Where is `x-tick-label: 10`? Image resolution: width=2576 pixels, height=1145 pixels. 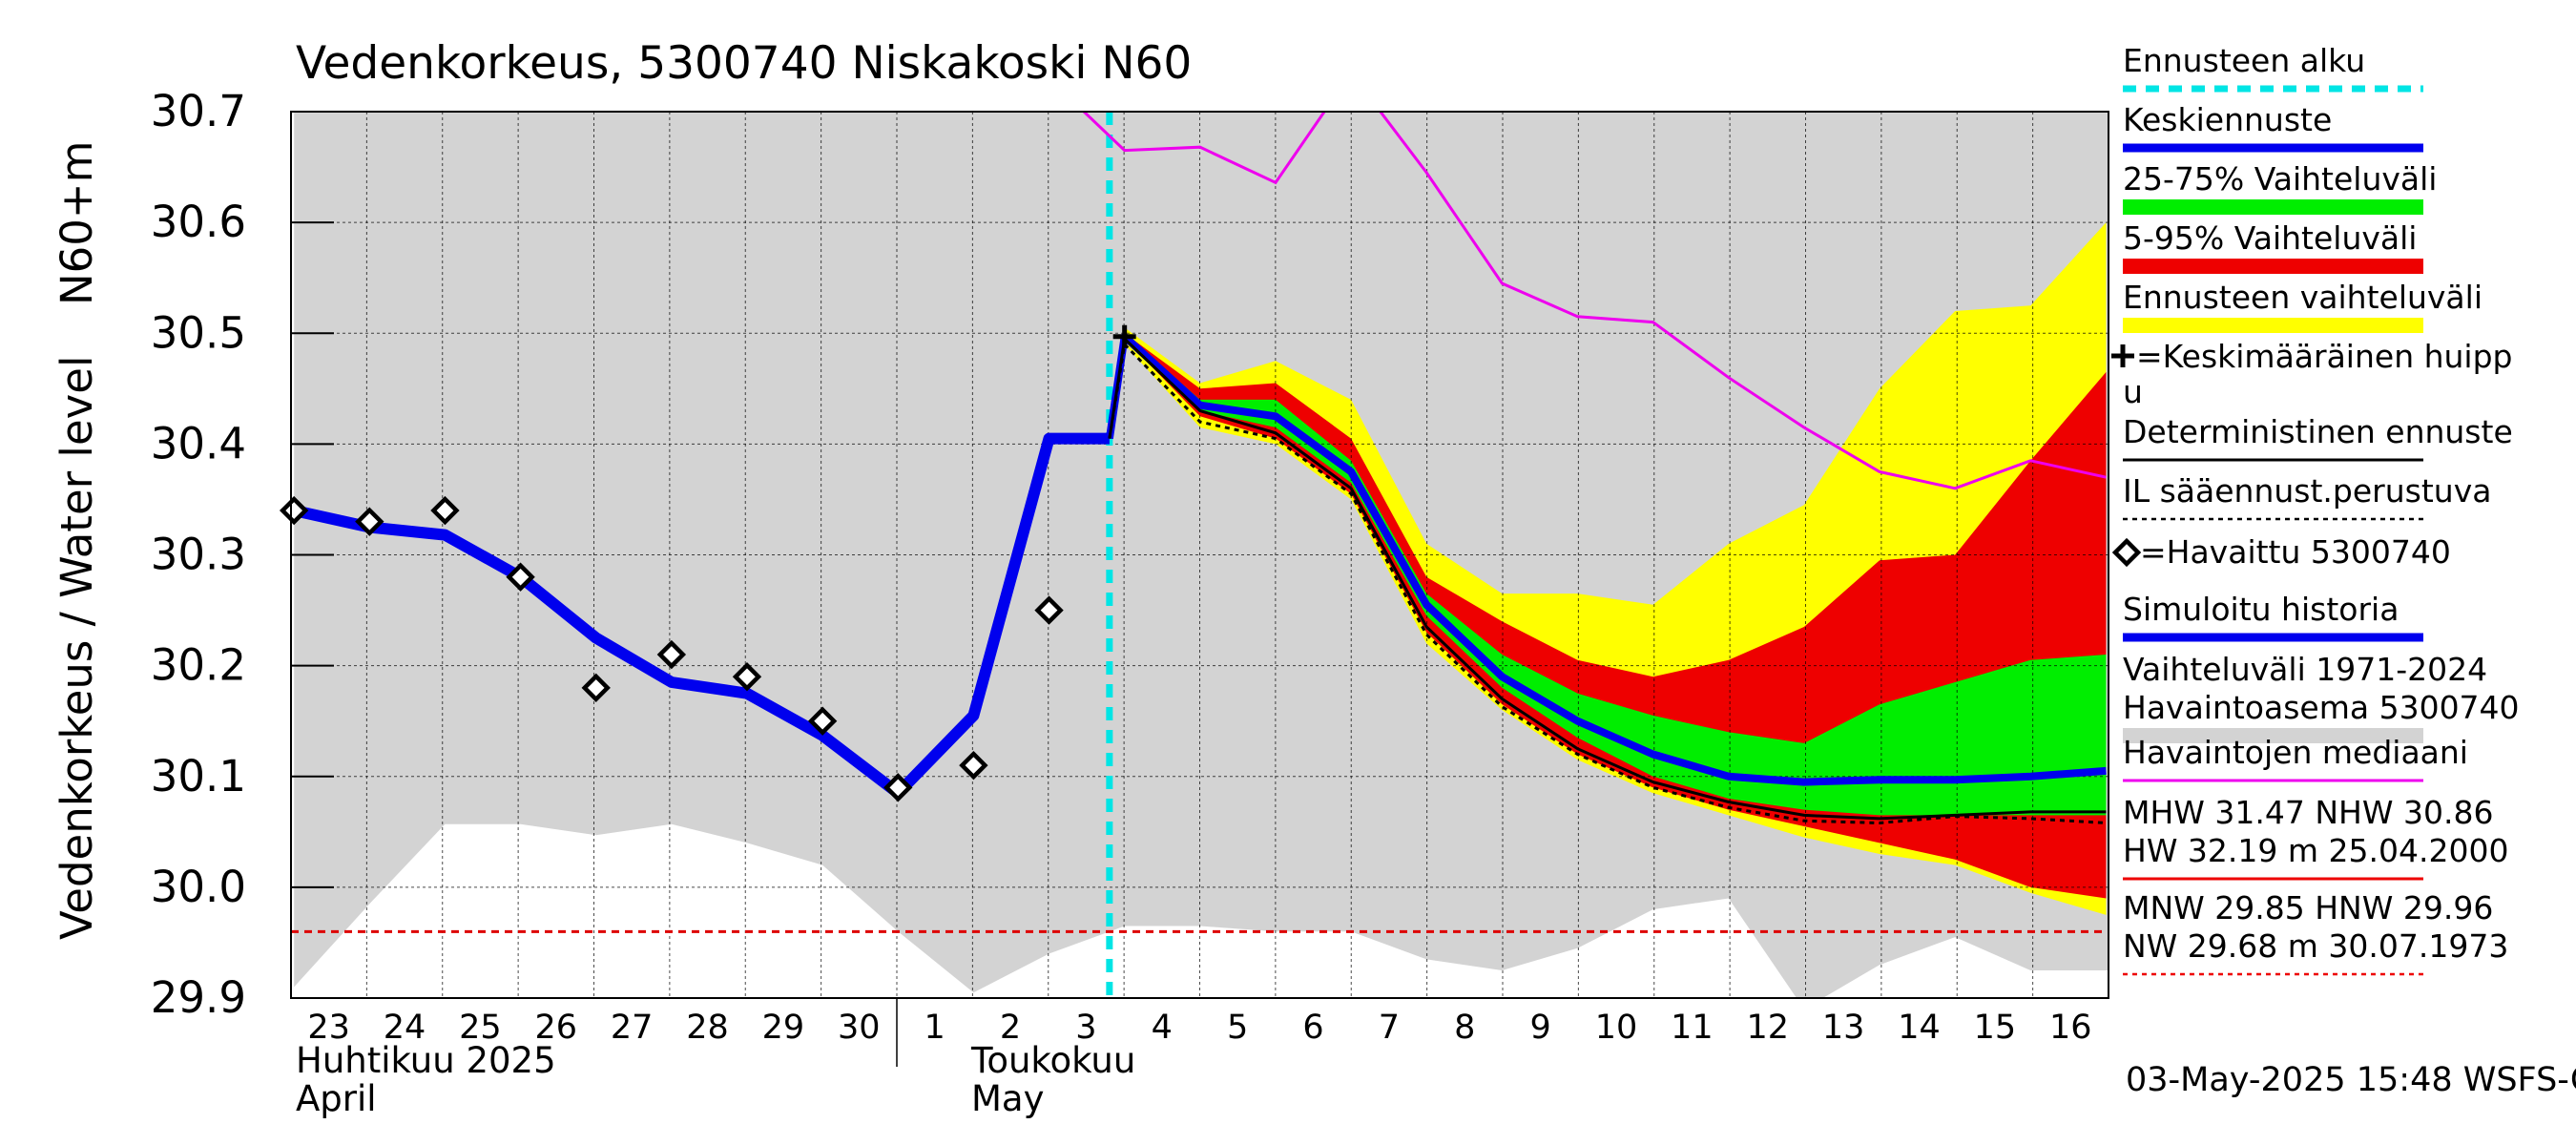 x-tick-label: 10 is located at coordinates (1616, 1028).